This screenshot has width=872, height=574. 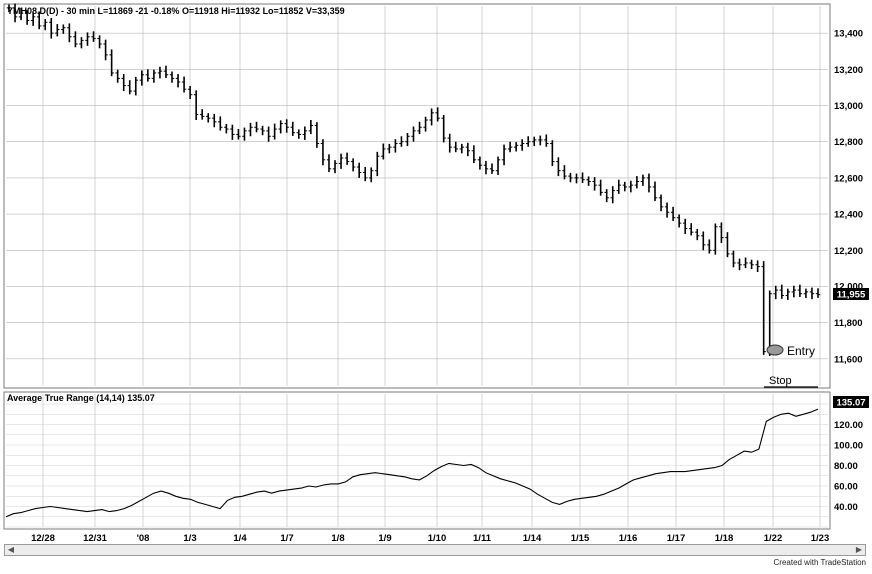 I want to click on x-tick-label: 1/3, so click(x=189, y=538).